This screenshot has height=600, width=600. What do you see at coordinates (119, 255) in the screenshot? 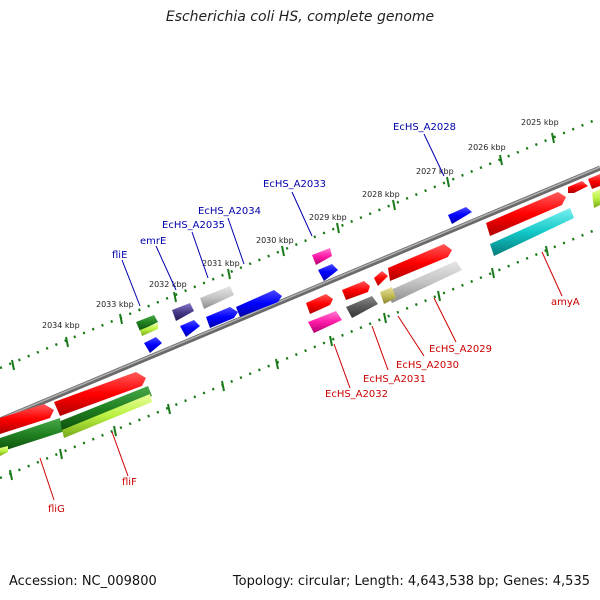
I see `gene-label: fliE` at bounding box center [119, 255].